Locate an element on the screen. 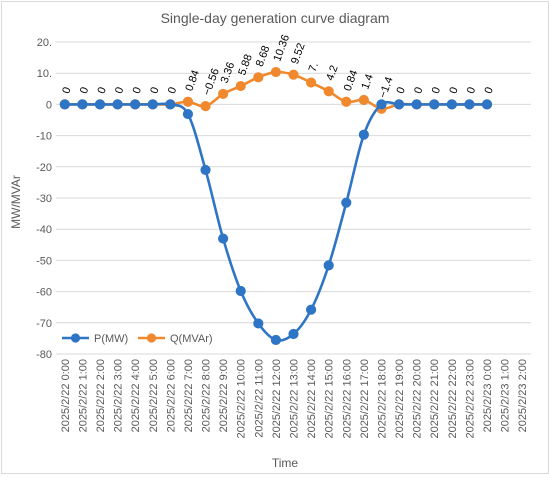 This screenshot has height=478, width=550. x-tick-label: 2025/2/22 13:00 is located at coordinates (295, 399).